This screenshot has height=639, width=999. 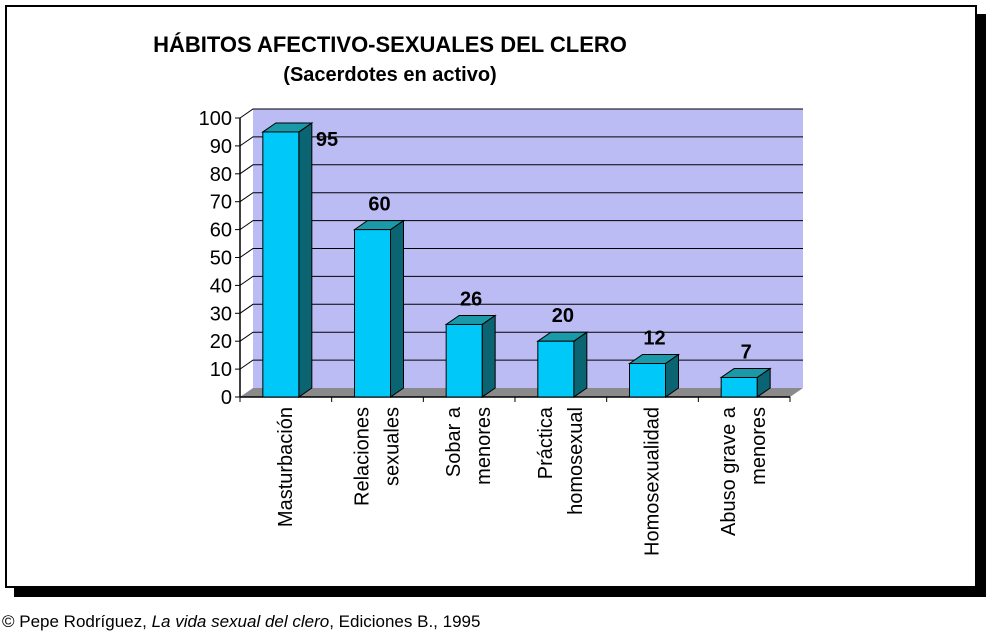 What do you see at coordinates (221, 286) in the screenshot?
I see `y-tick-label: 40` at bounding box center [221, 286].